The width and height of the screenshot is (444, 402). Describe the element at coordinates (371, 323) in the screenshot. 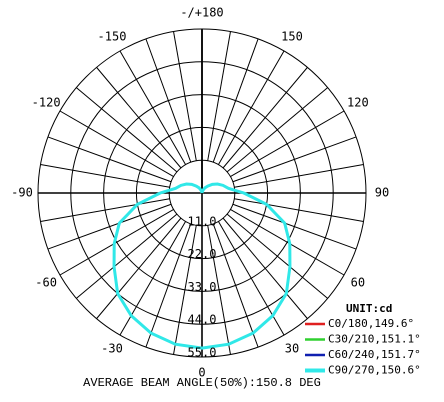

I see `legend-label: C0/180,149.6°` at that location.